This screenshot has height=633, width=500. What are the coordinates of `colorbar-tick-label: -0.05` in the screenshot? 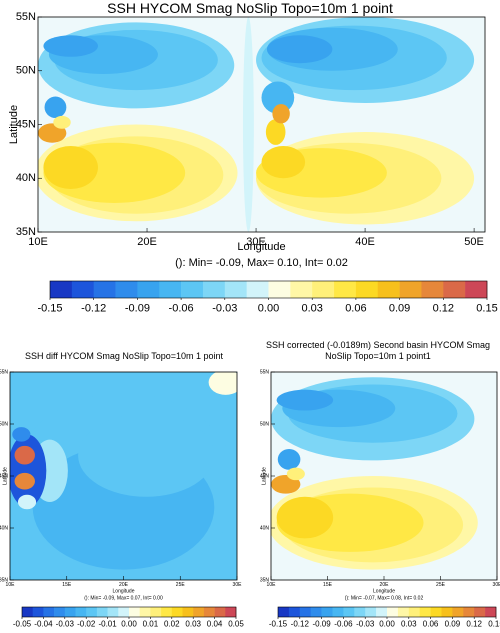 It's located at (22, 624).